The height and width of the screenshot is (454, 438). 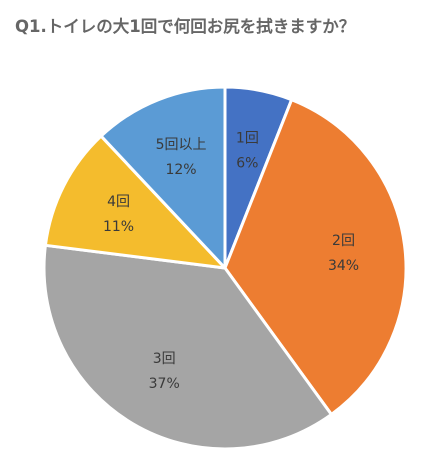 What do you see at coordinates (180, 170) in the screenshot?
I see `slice-percent-label-5: 12%` at bounding box center [180, 170].